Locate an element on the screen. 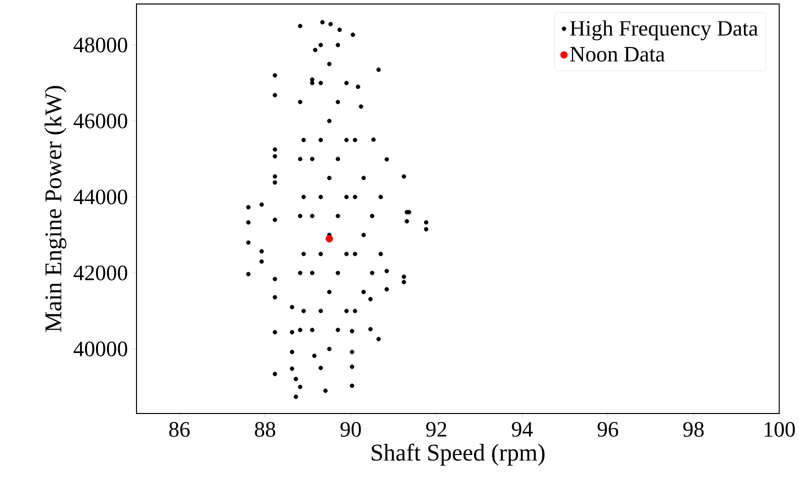 Image resolution: width=799 pixels, height=495 pixels. legend-label: Noon Data is located at coordinates (617, 54).